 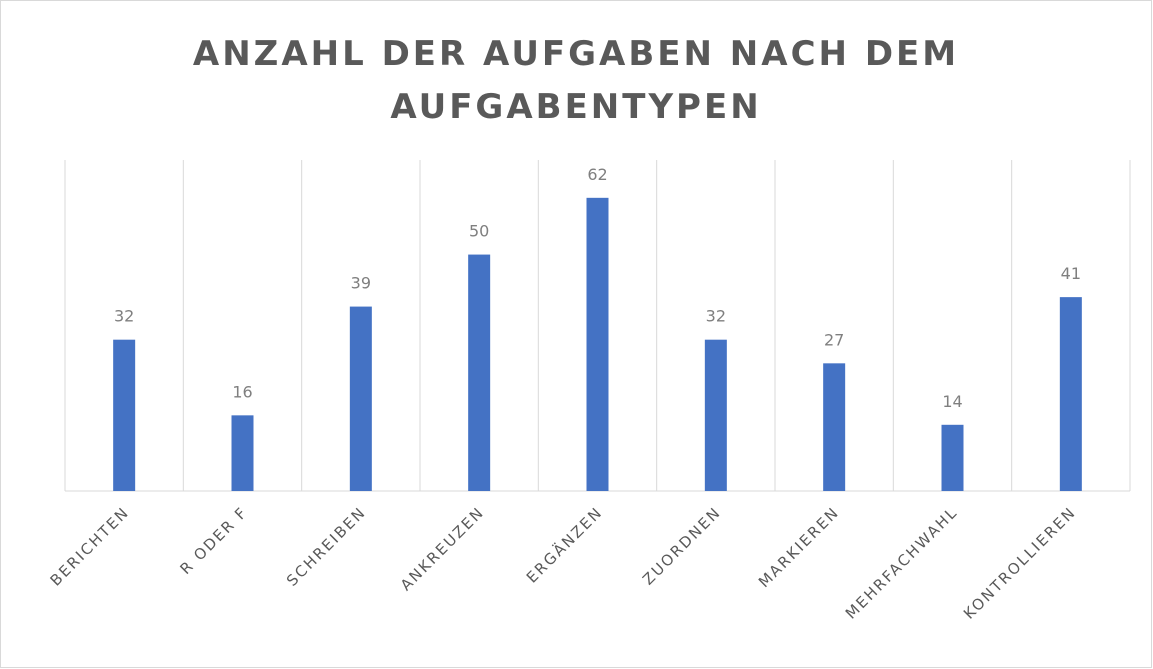 What do you see at coordinates (1071, 273) in the screenshot?
I see `data-label: 41` at bounding box center [1071, 273].